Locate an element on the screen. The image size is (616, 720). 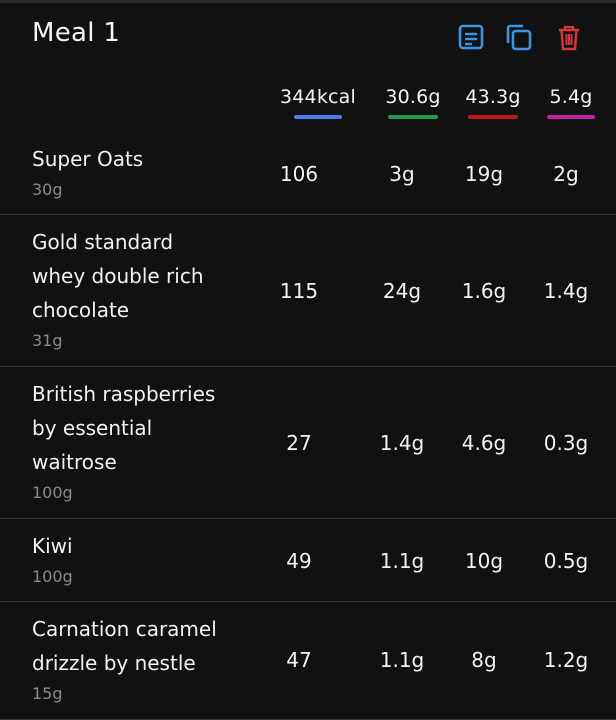
kcal-color-bar is located at coordinates (318, 117).